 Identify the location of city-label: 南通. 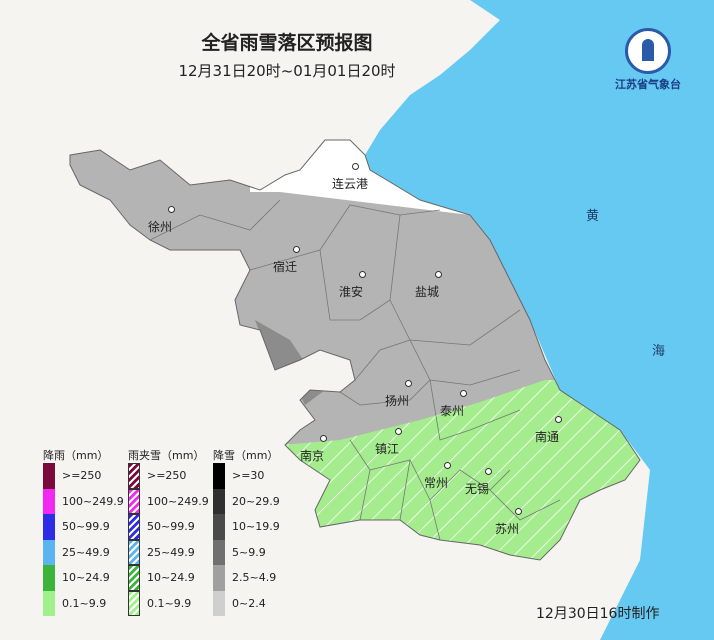
(547, 437).